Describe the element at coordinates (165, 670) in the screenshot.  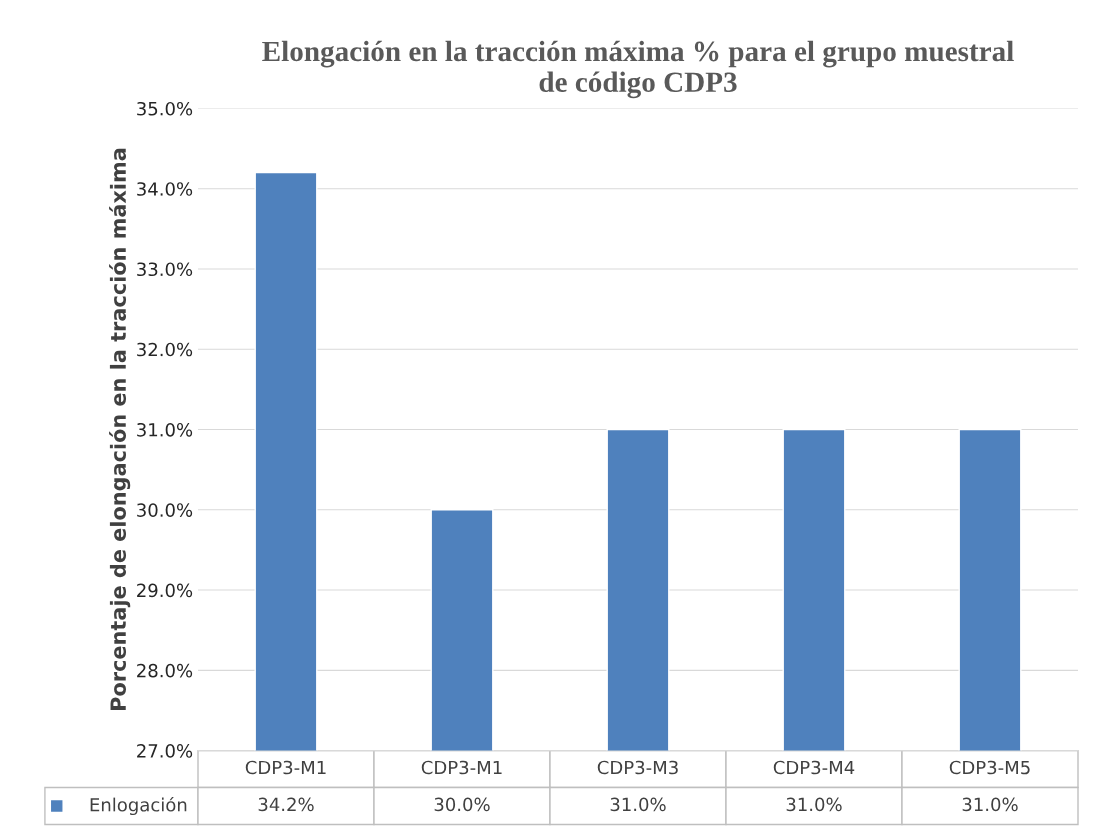
I see `y-tick-label: 28.0%` at that location.